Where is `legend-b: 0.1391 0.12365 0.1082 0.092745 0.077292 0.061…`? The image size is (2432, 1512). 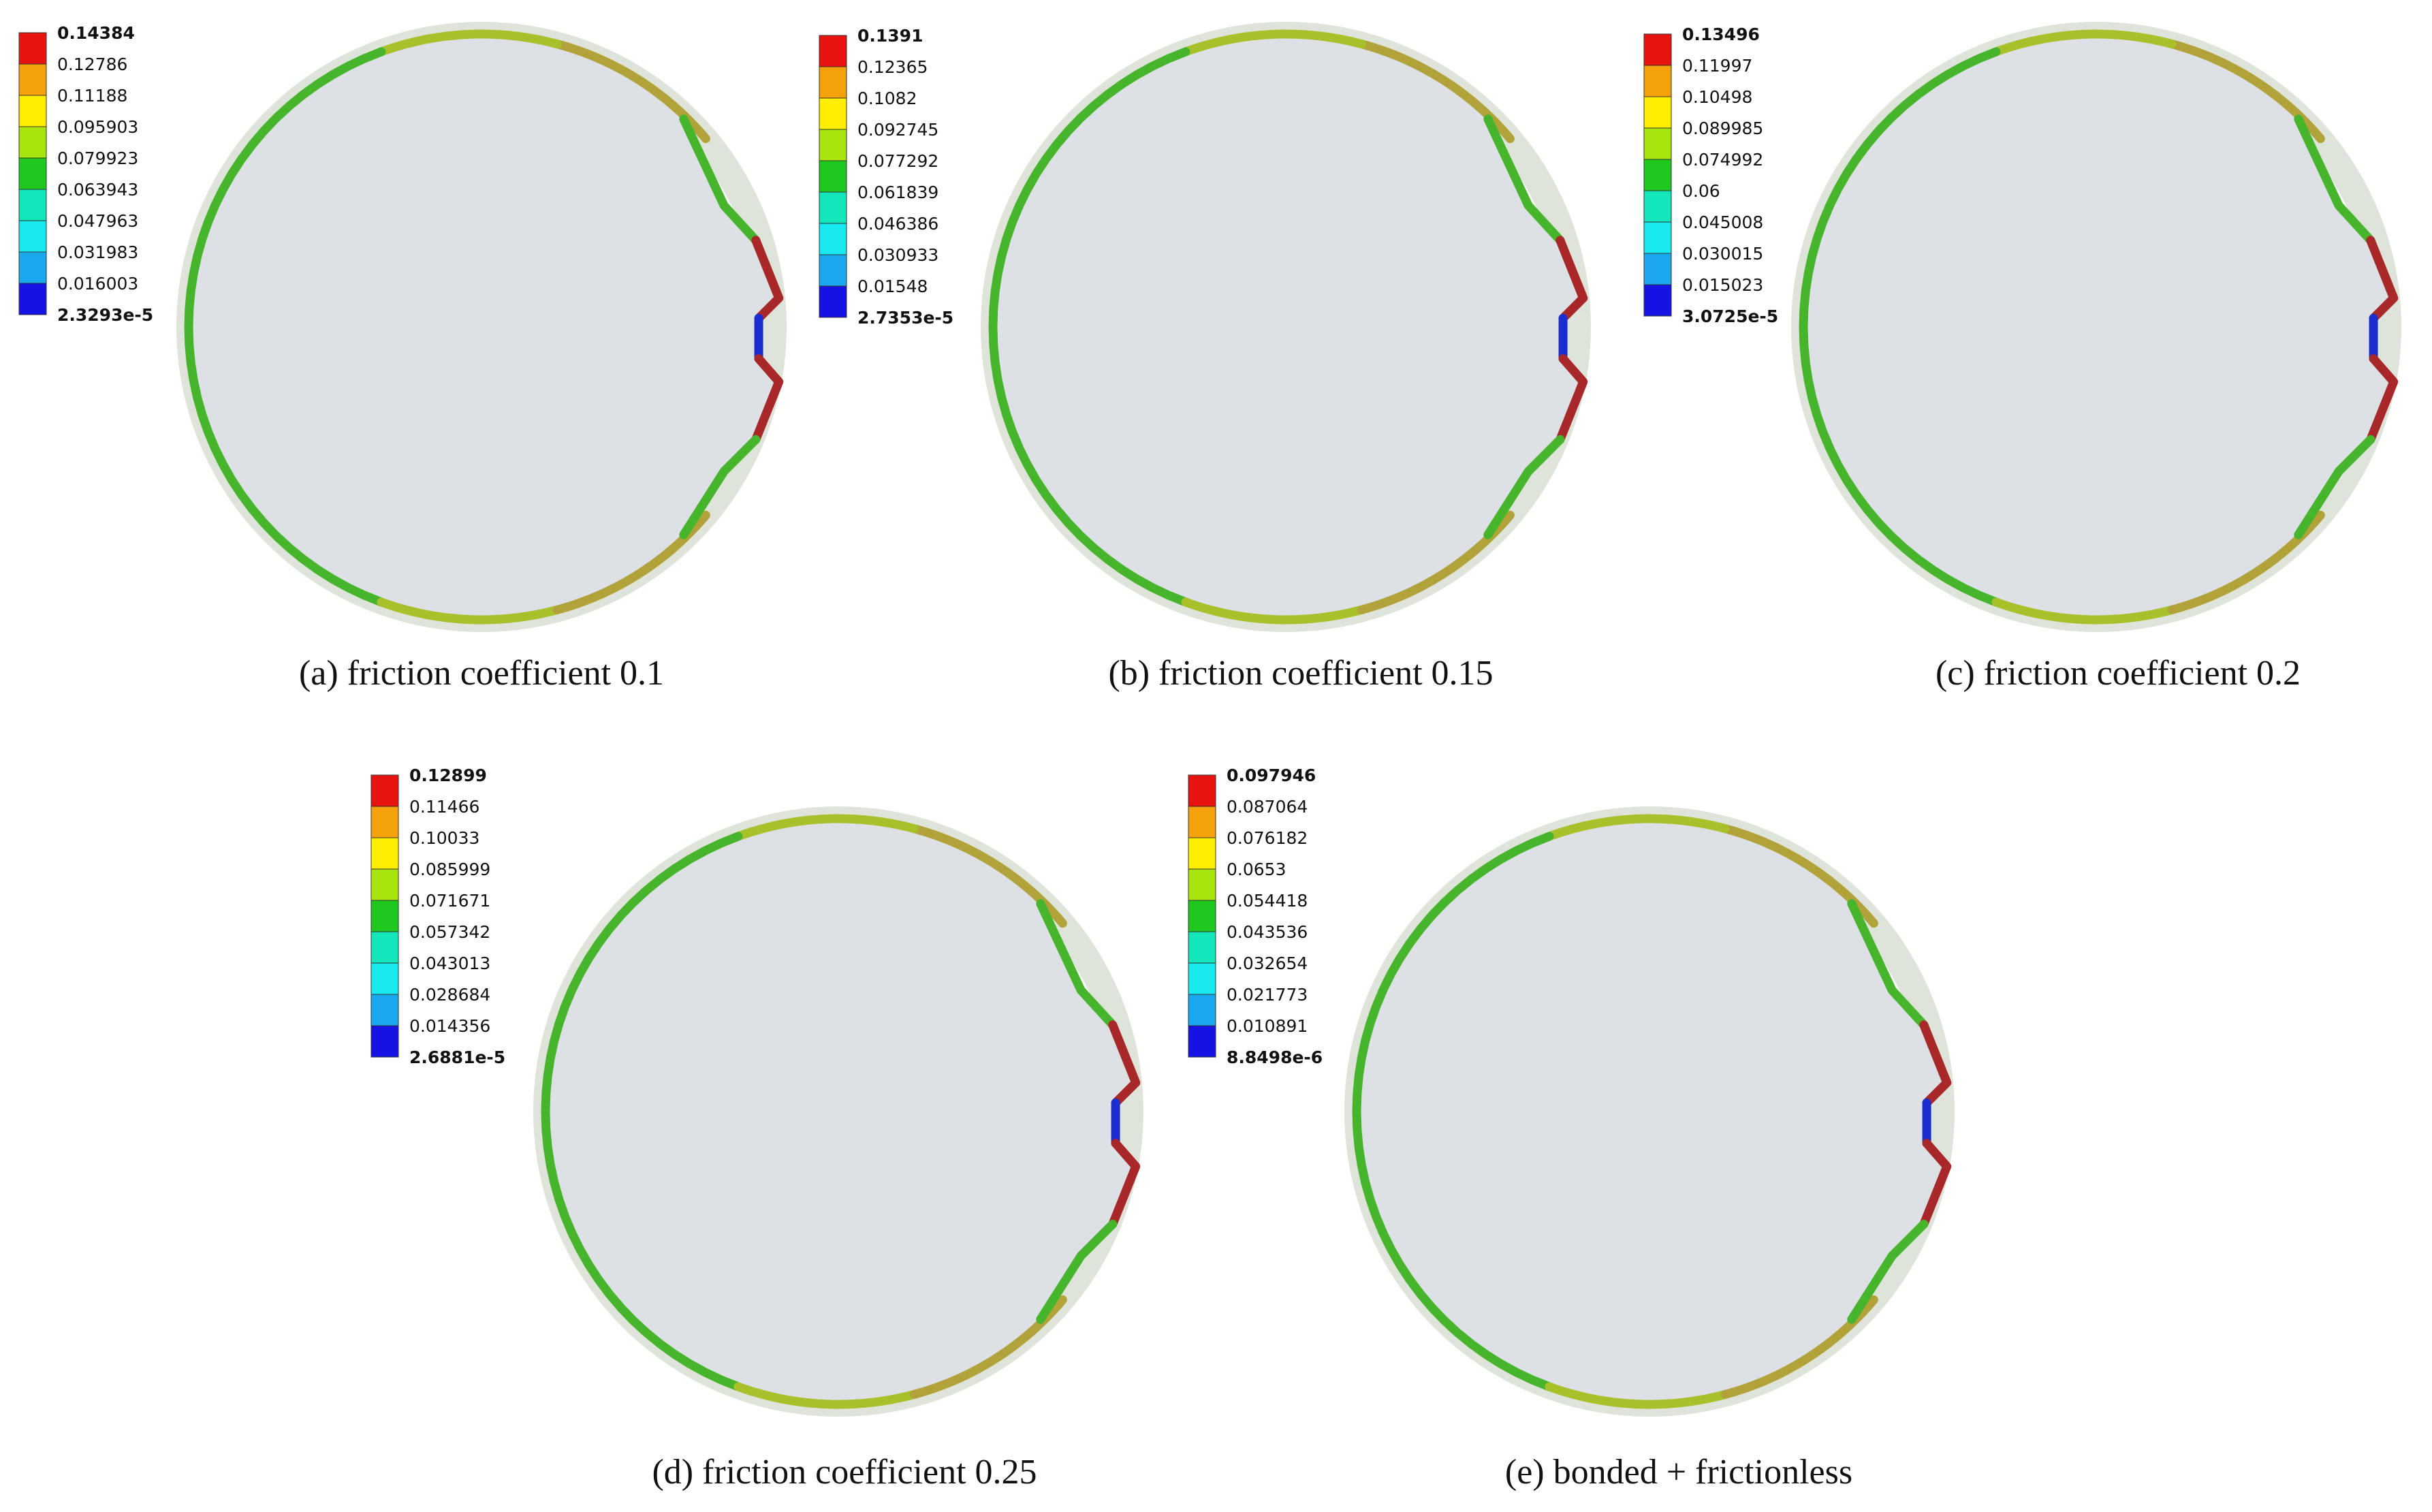 legend-b: 0.1391 0.12365 0.1082 0.092745 0.077292 0.061… is located at coordinates (886, 177).